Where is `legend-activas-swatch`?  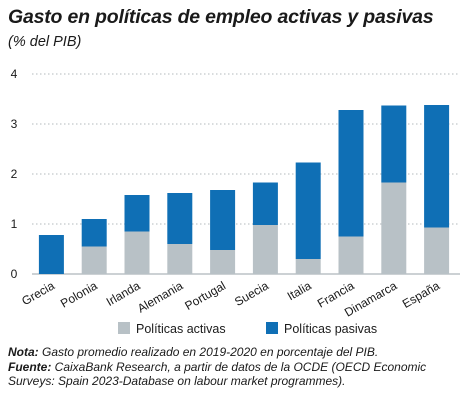 legend-activas-swatch is located at coordinates (124, 328).